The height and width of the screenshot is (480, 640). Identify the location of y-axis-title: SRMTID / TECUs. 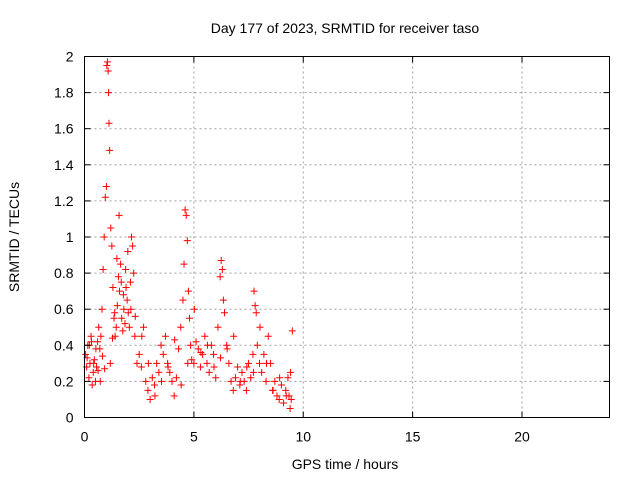
(14, 237).